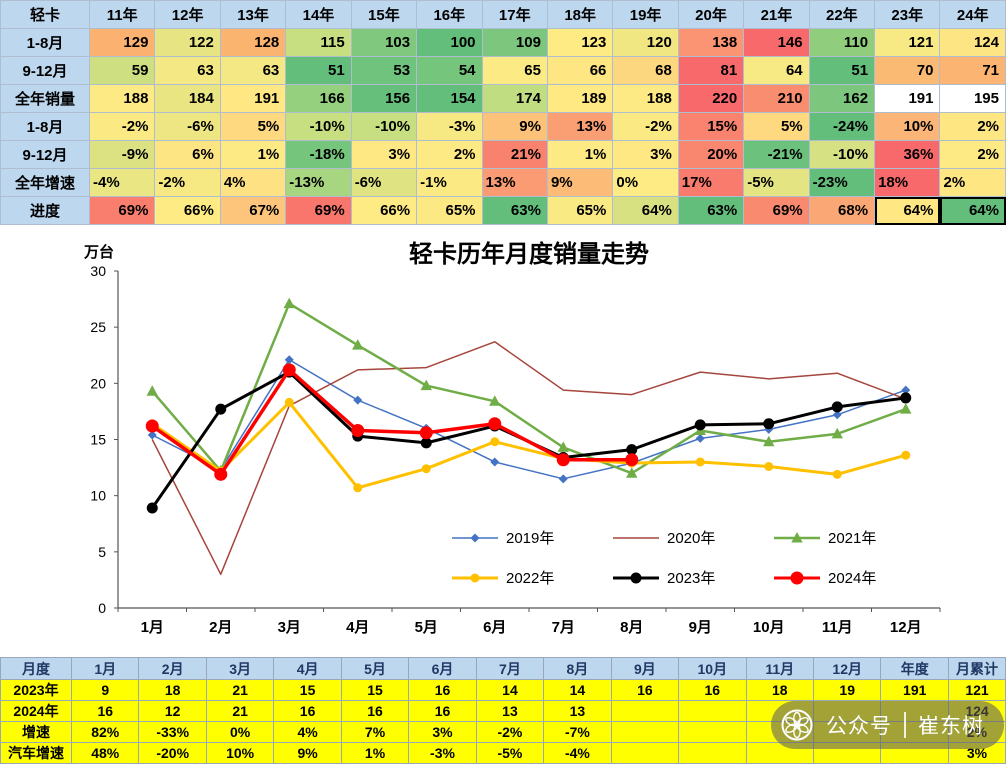 This screenshot has height=766, width=1006. I want to click on heatmap-cell: -4%, so click(122, 182).